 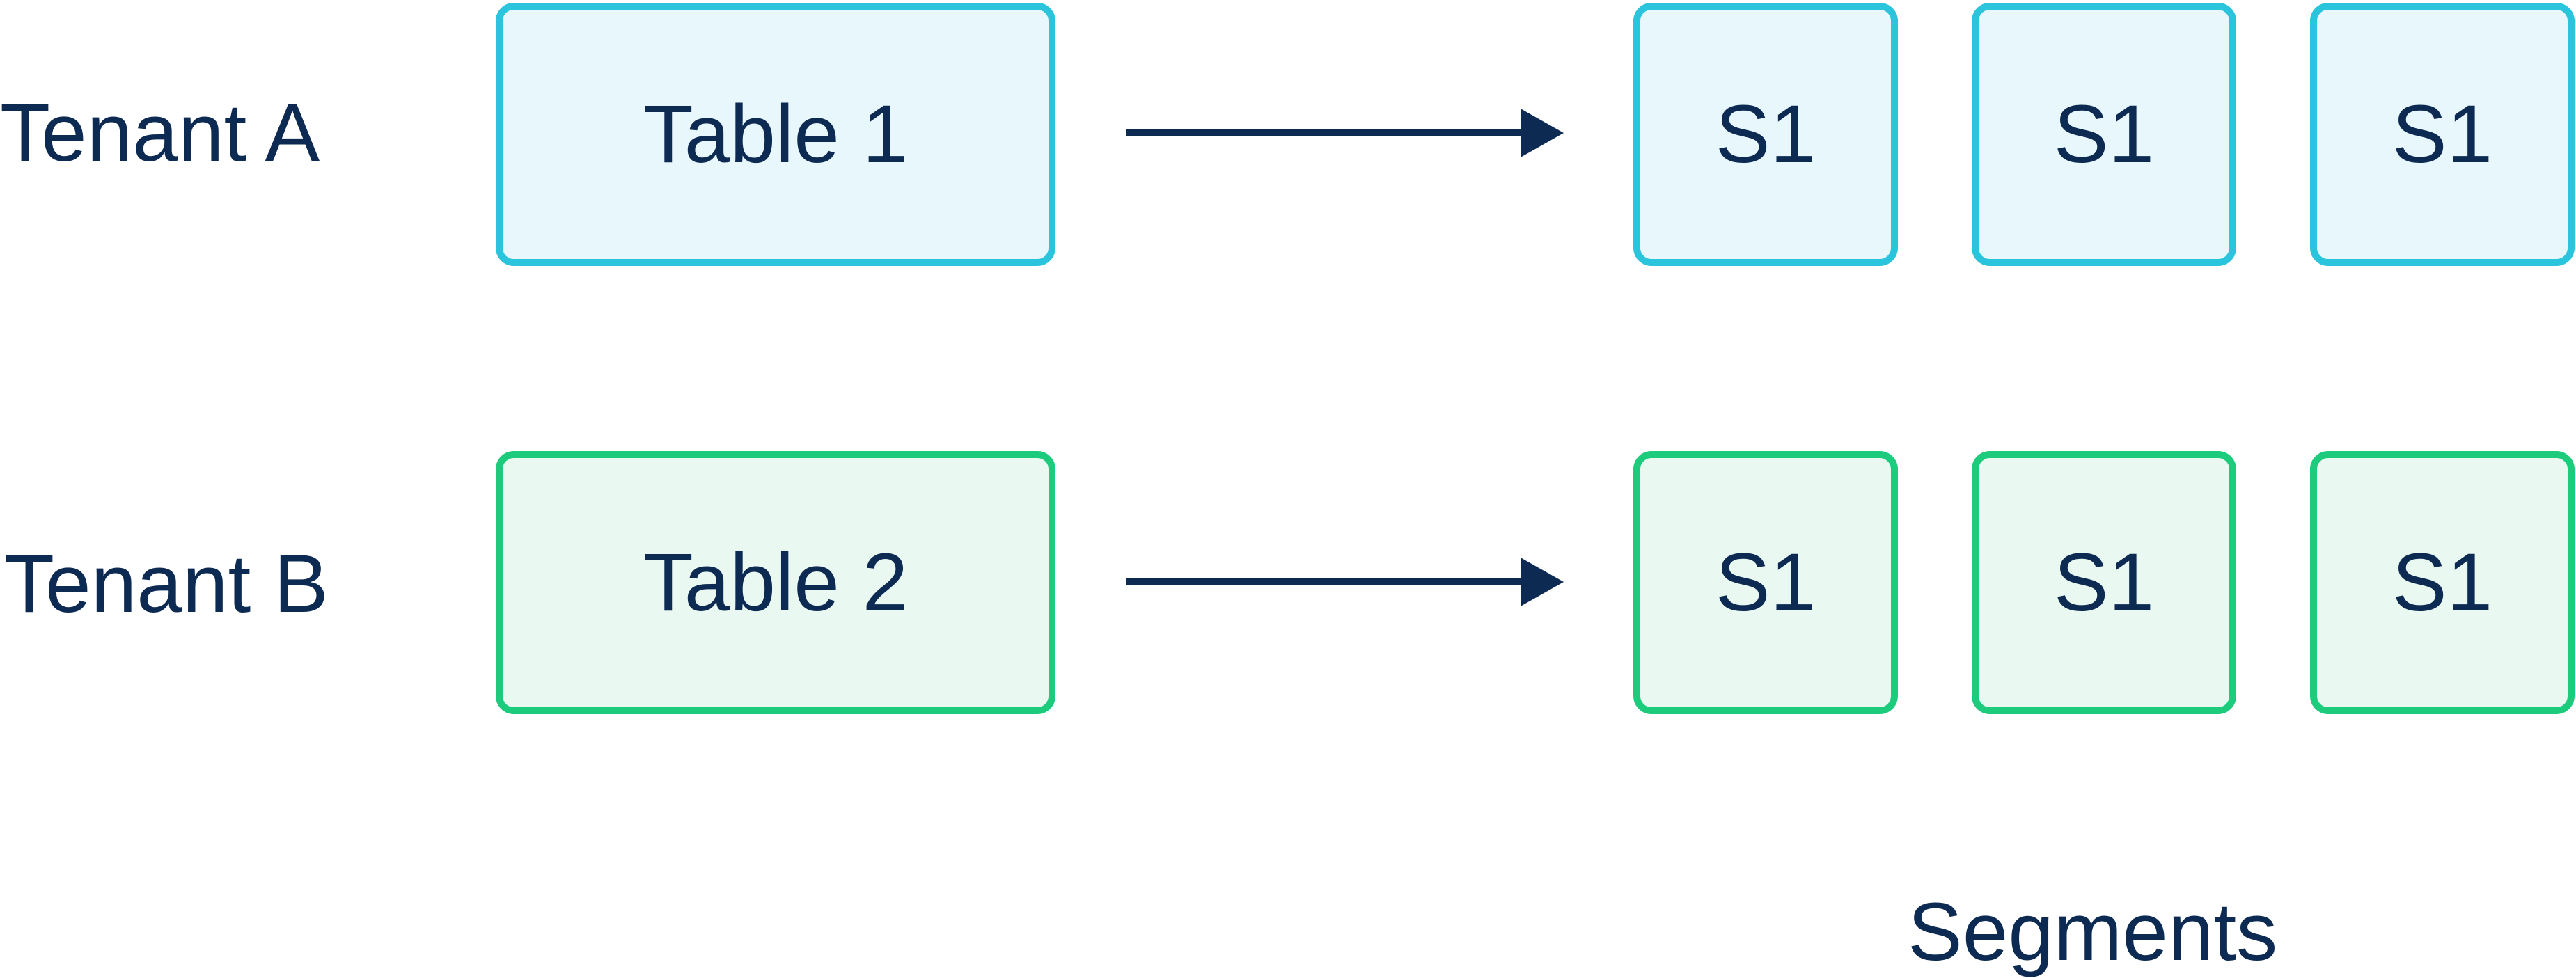 I want to click on segments-caption: Segments, so click(x=2093, y=932).